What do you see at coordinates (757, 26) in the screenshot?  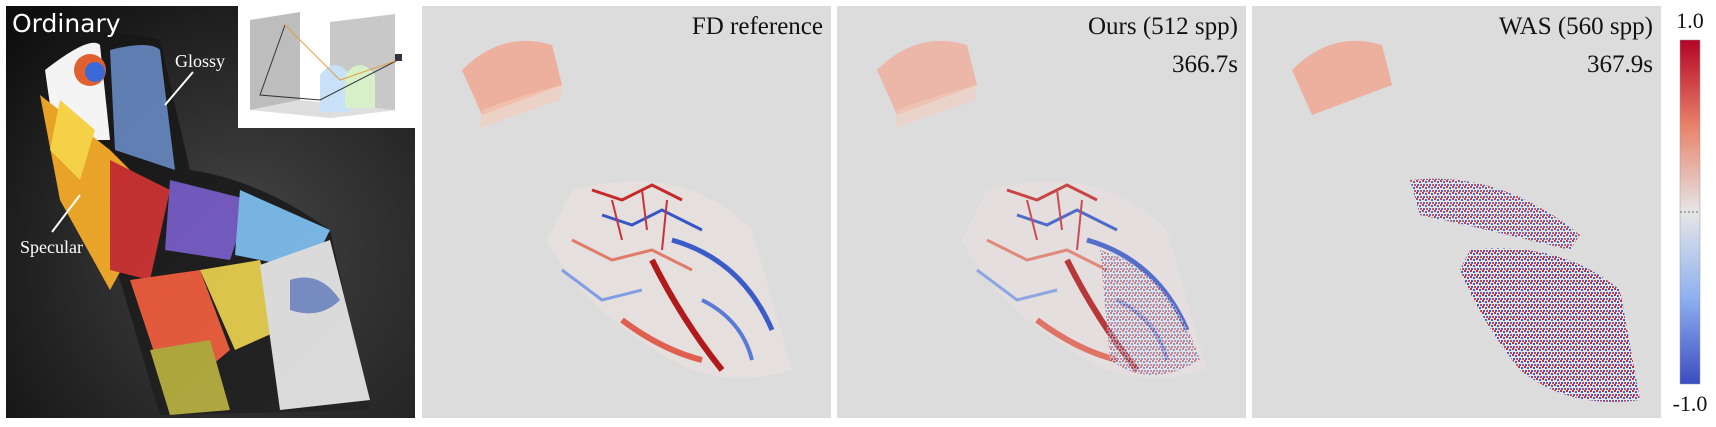 I see `panel-title: FD reference` at bounding box center [757, 26].